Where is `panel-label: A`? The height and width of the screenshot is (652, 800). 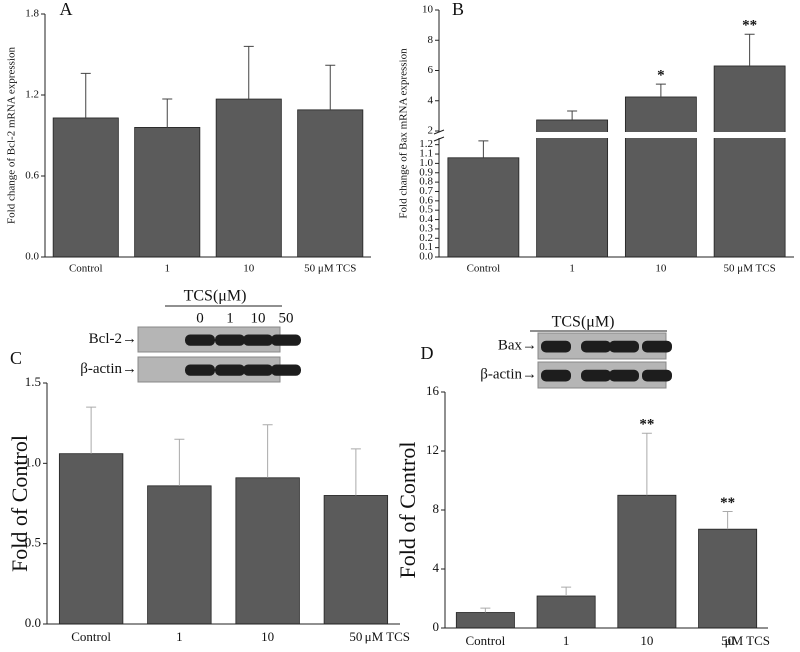
panel-label: A is located at coordinates (66, 9).